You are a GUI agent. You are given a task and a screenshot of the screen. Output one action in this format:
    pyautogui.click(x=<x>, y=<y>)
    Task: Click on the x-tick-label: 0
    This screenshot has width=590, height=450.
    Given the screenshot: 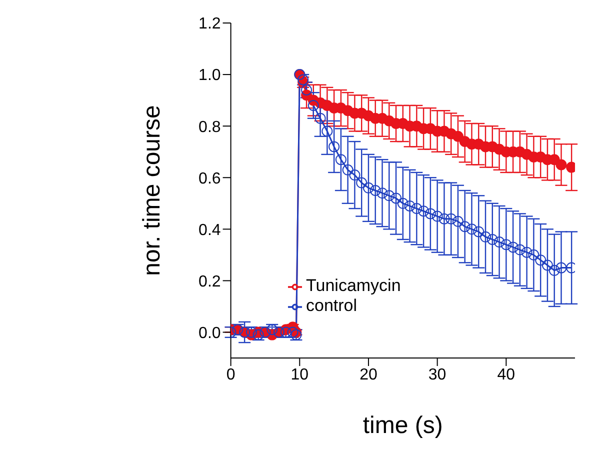 What is the action you would take?
    pyautogui.click(x=231, y=375)
    